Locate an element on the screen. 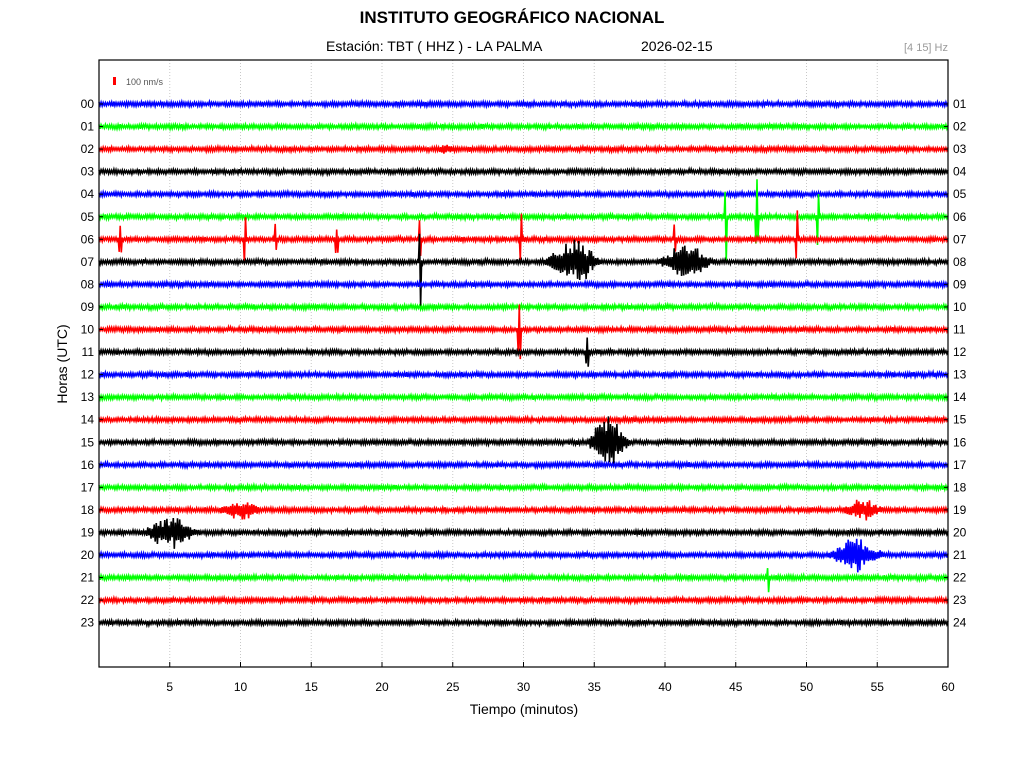 The height and width of the screenshot is (768, 1024). hour-label-left: 15 is located at coordinates (88, 442).